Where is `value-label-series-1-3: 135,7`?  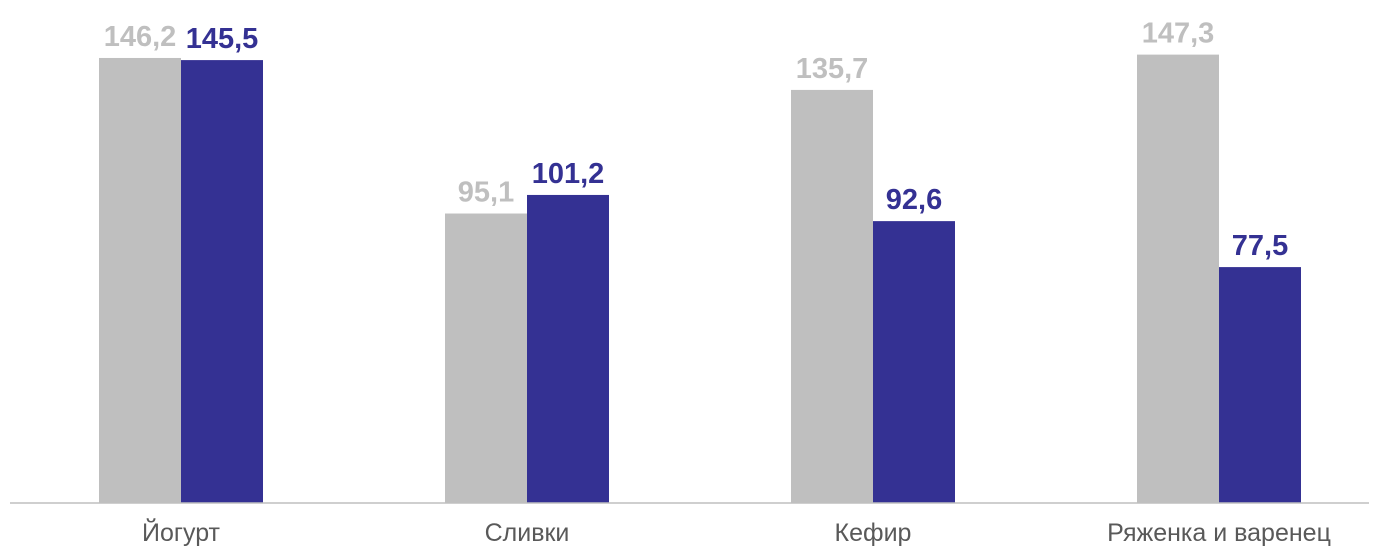
value-label-series-1-3: 135,7 is located at coordinates (832, 69).